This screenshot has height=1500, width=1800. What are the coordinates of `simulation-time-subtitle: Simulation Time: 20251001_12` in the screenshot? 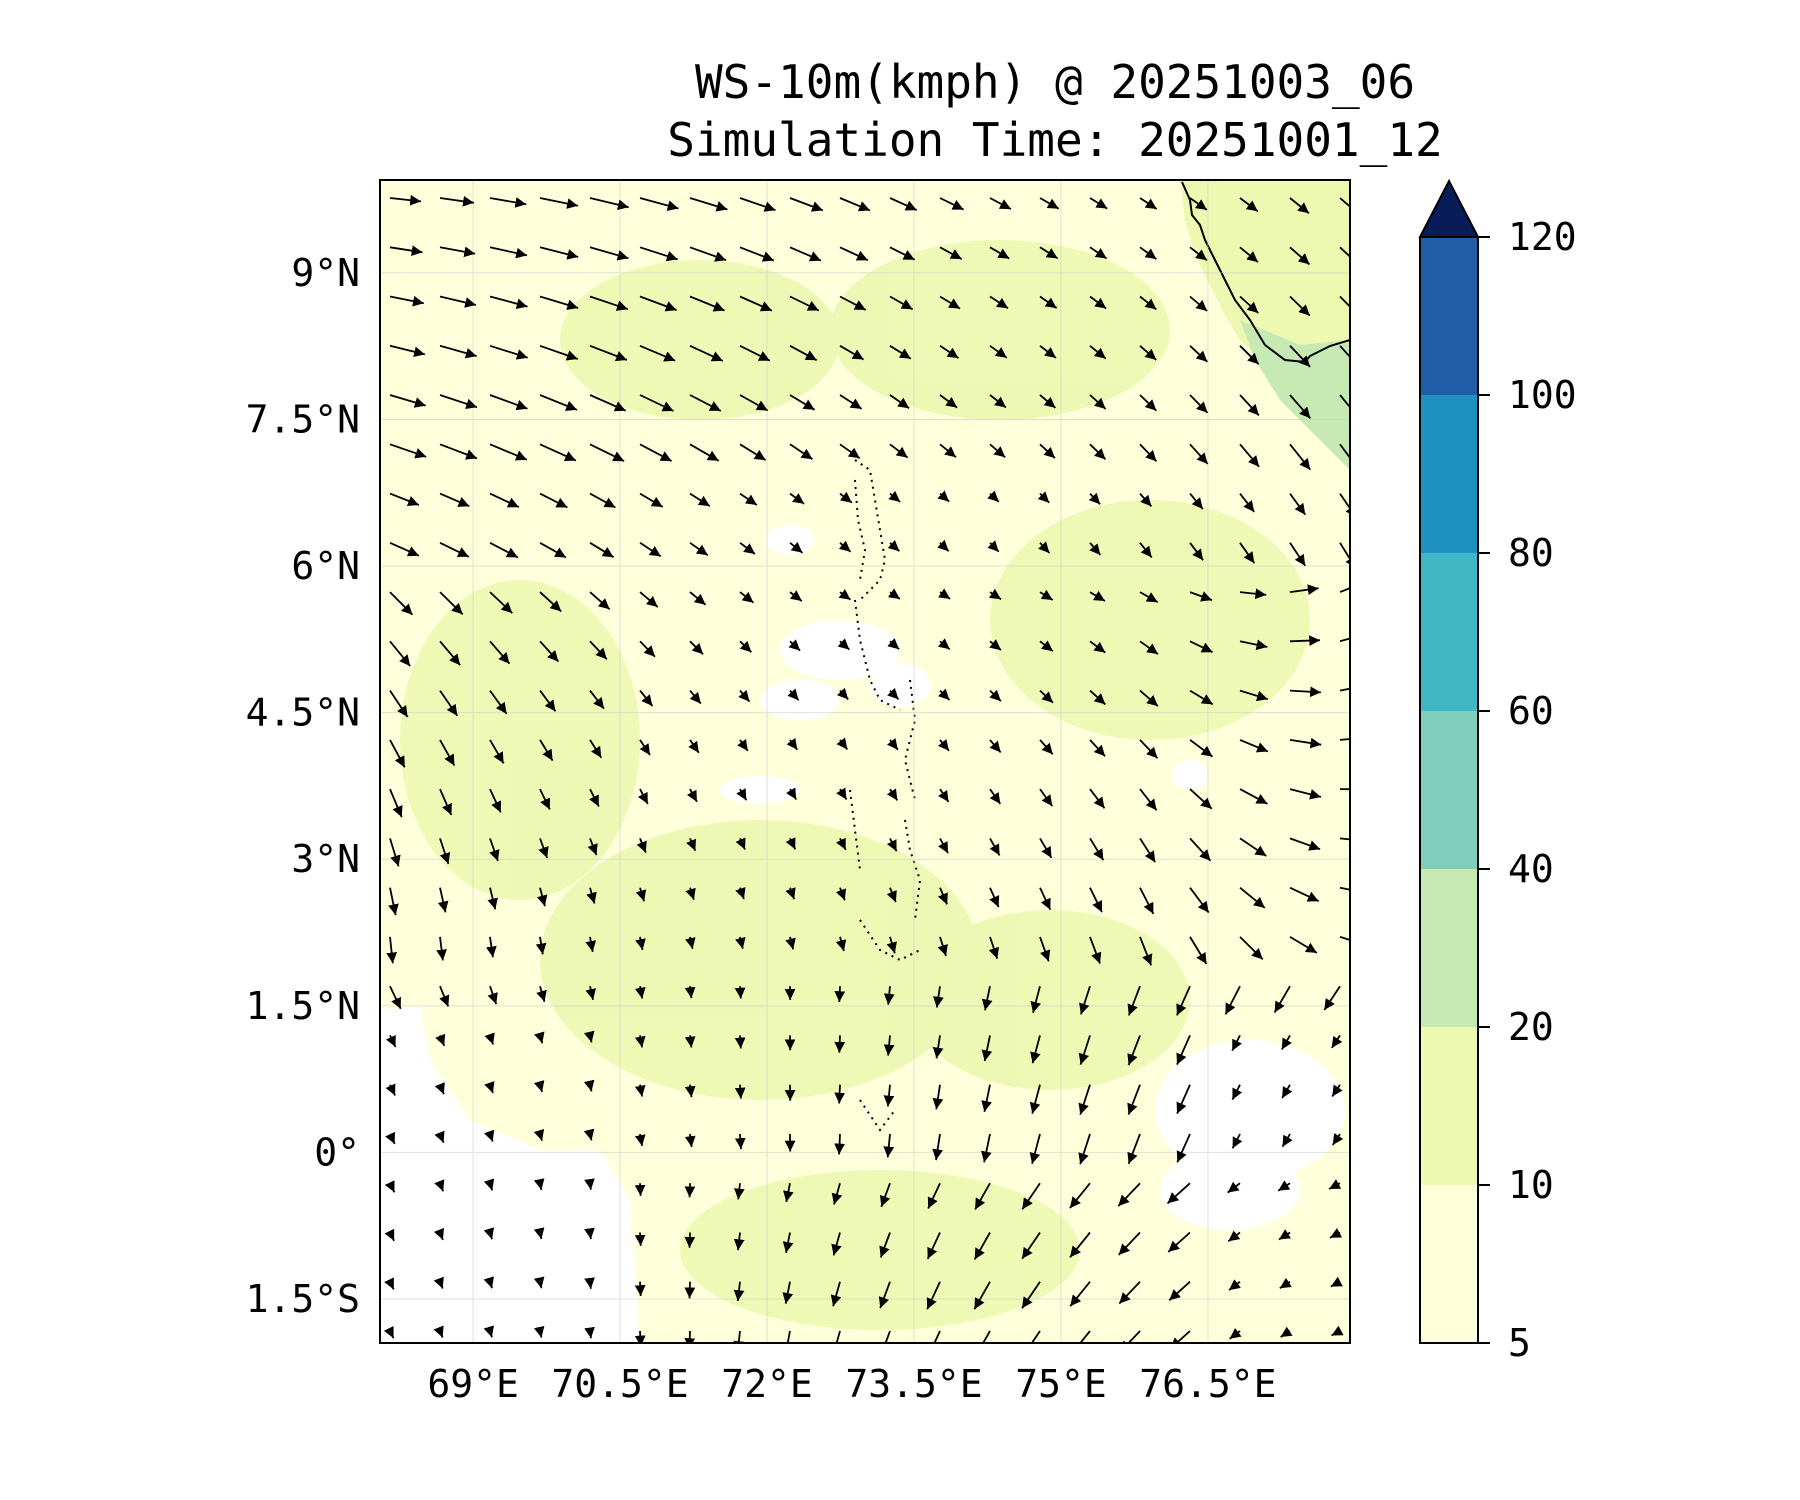 It's located at (1055, 140).